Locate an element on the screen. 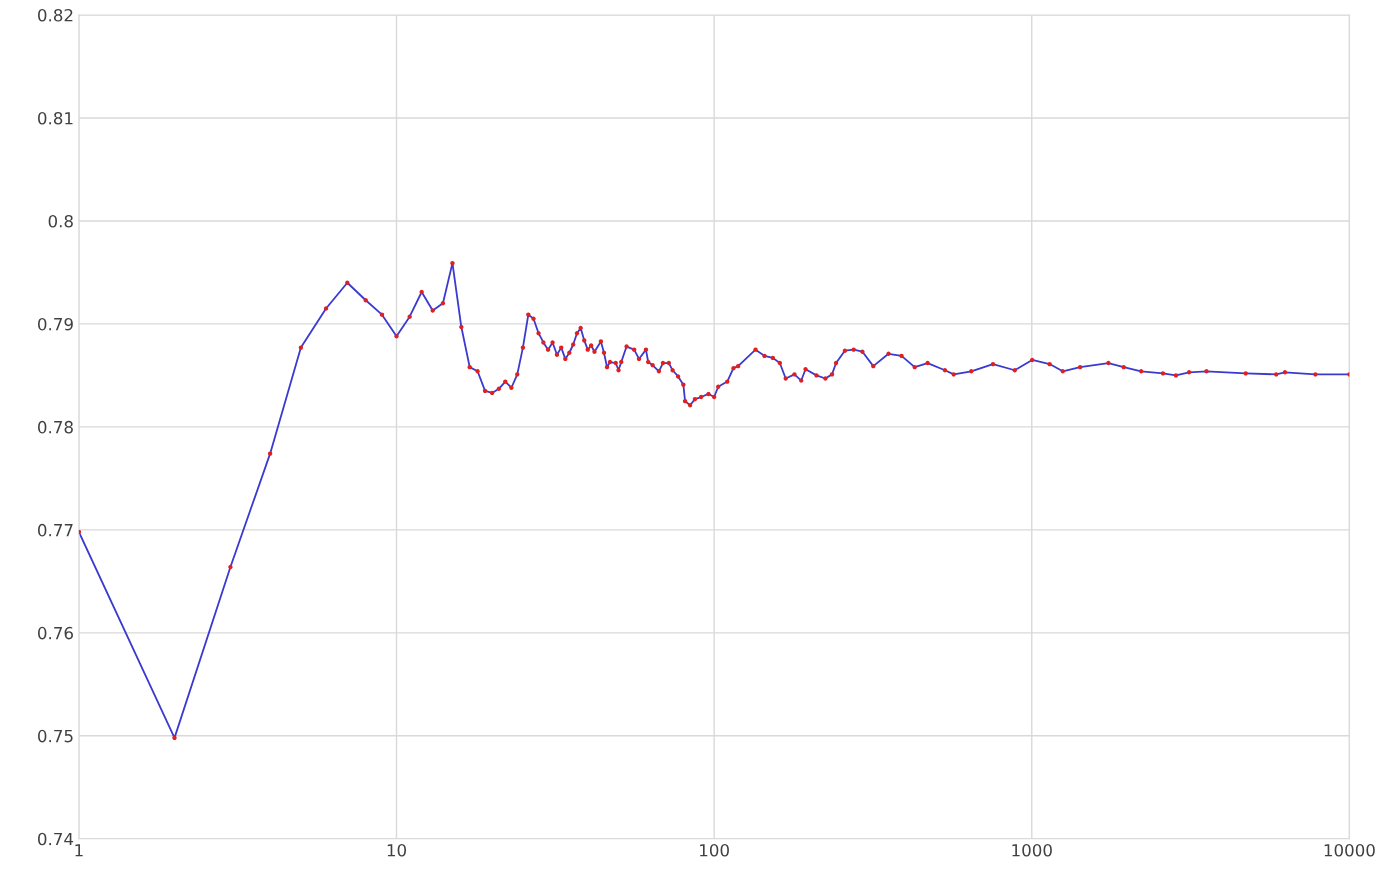 The width and height of the screenshot is (1384, 882). y-tick-label: 0.81 is located at coordinates (55, 118).